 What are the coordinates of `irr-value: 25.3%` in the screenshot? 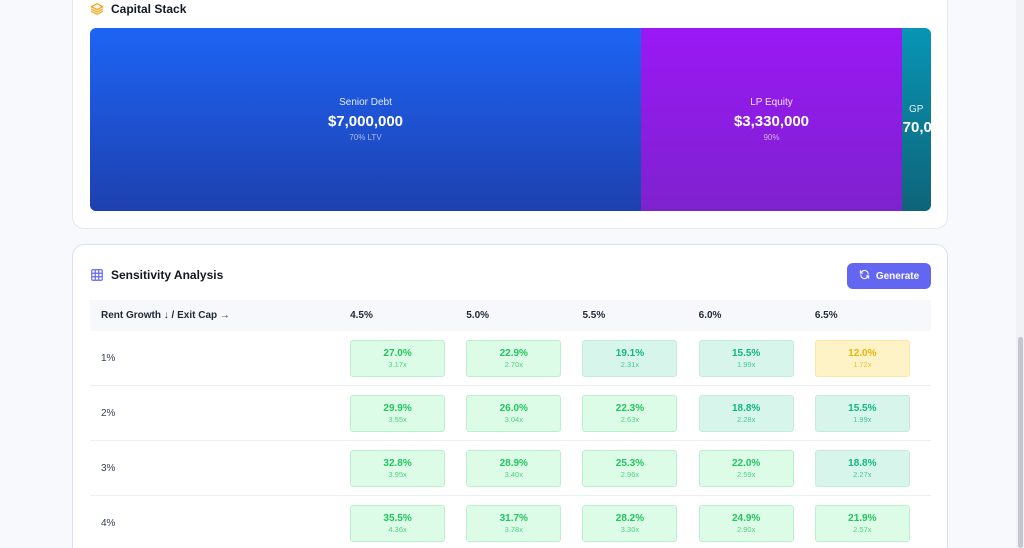 It's located at (630, 463).